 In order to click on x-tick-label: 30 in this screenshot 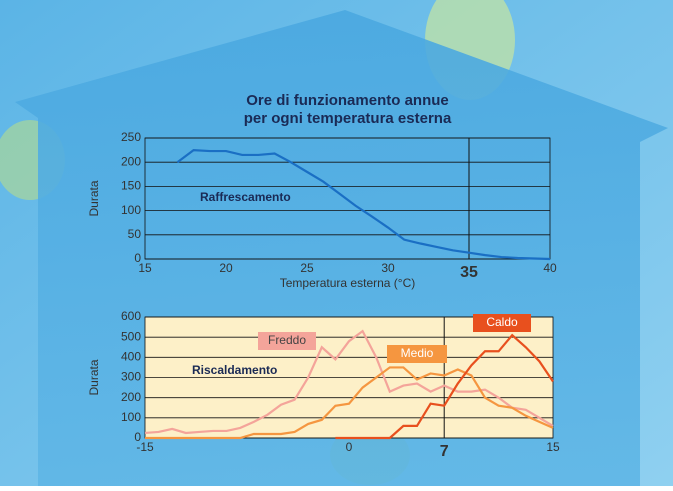, I will do `click(388, 268)`.